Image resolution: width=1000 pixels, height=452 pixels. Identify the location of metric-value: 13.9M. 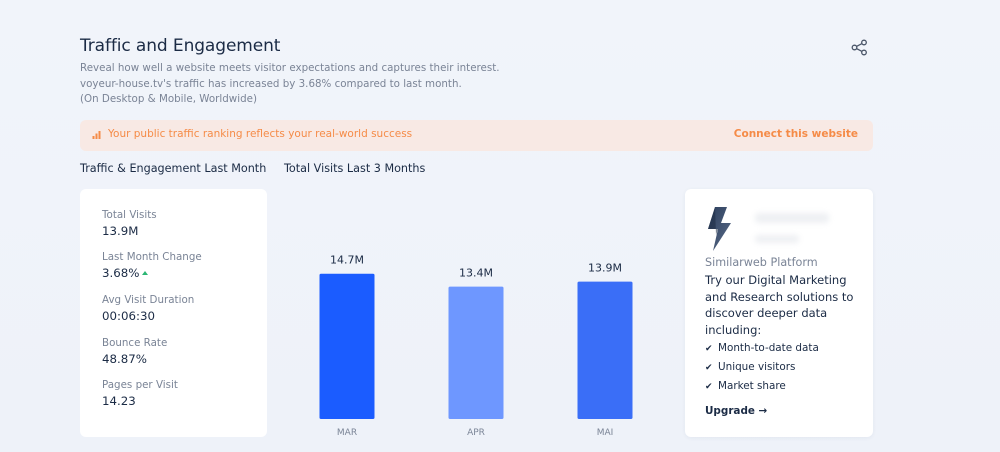
(120, 231).